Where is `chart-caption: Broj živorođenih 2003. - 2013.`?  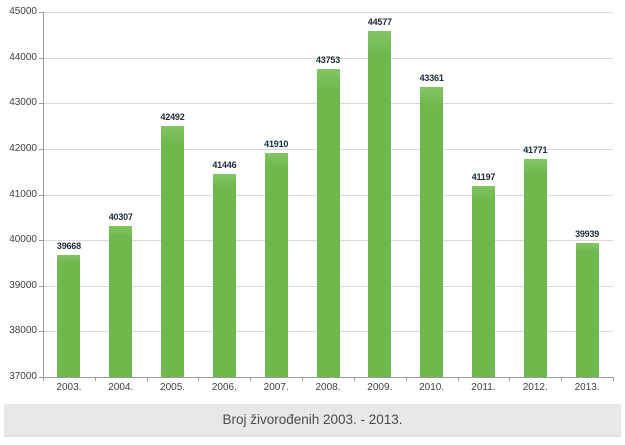 chart-caption: Broj živorođenih 2003. - 2013. is located at coordinates (312, 420).